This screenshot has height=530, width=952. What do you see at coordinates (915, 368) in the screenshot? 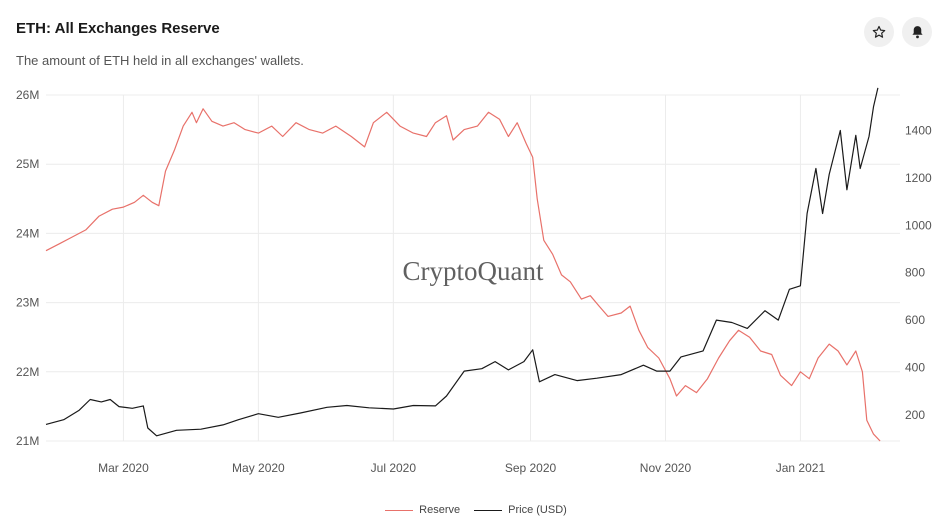
I see `y-right-tick-label: 400` at bounding box center [915, 368].